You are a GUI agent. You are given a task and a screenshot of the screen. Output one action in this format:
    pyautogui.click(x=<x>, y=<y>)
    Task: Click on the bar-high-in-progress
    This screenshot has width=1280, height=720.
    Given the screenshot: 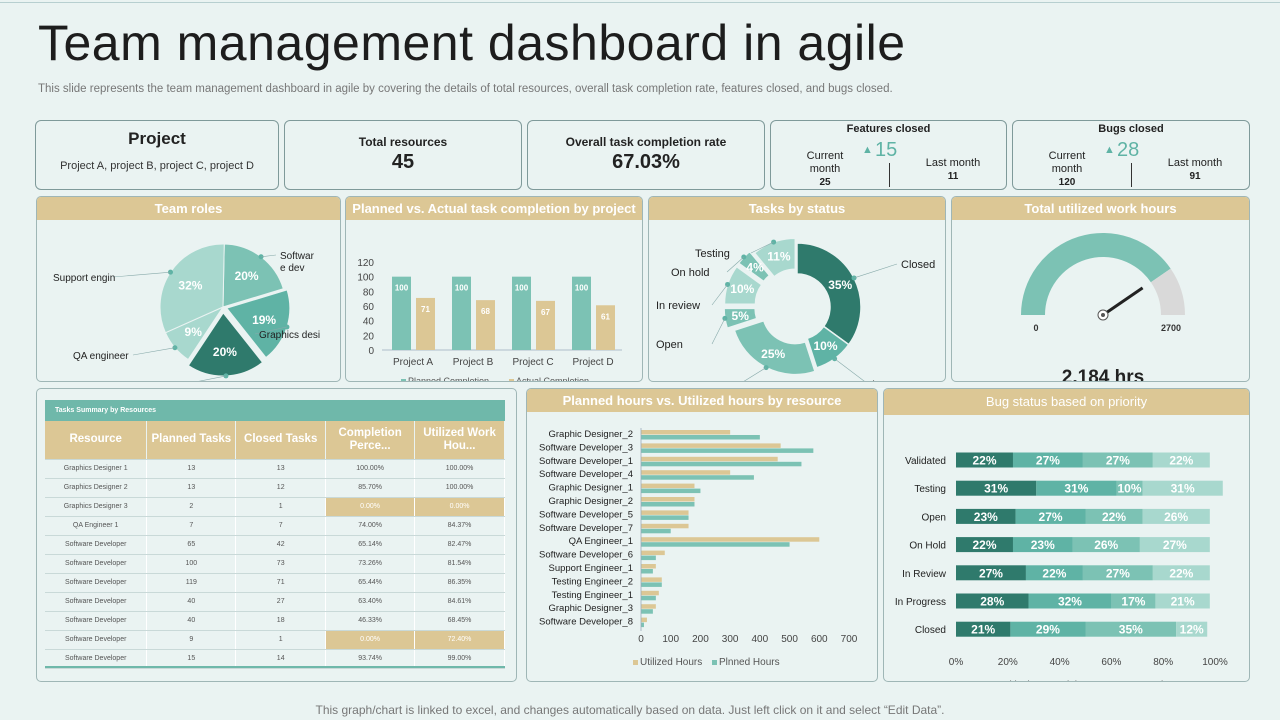 What is the action you would take?
    pyautogui.click(x=1070, y=601)
    